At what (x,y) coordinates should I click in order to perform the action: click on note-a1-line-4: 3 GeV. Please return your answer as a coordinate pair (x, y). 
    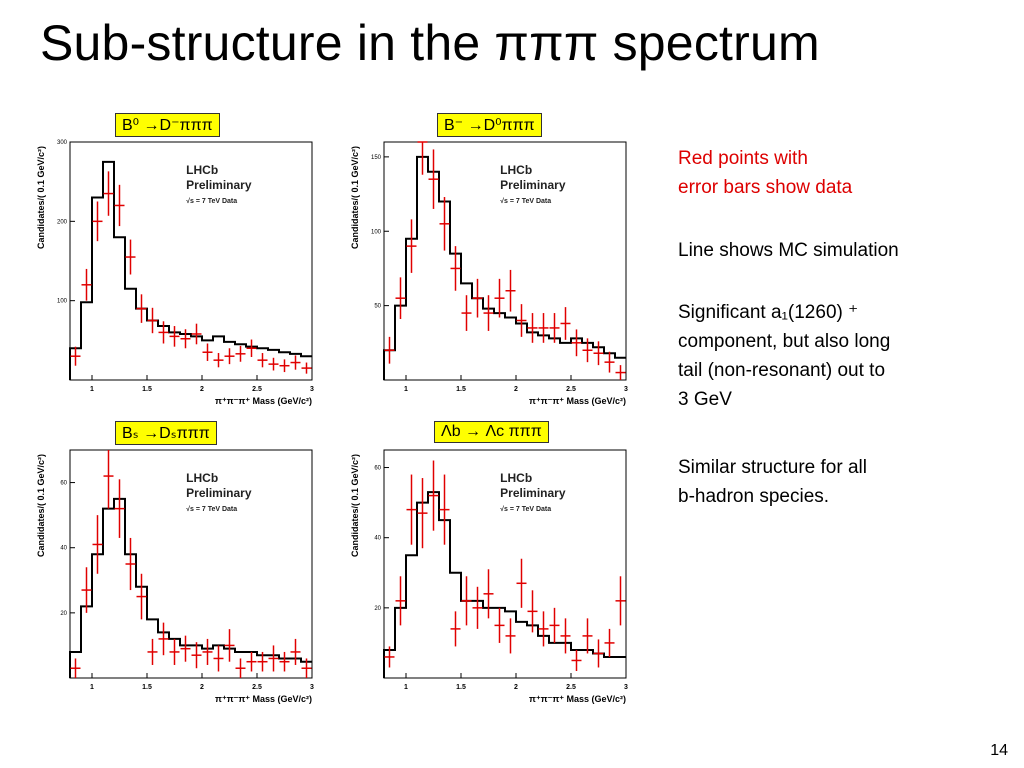
    Looking at the image, I should click on (705, 399).